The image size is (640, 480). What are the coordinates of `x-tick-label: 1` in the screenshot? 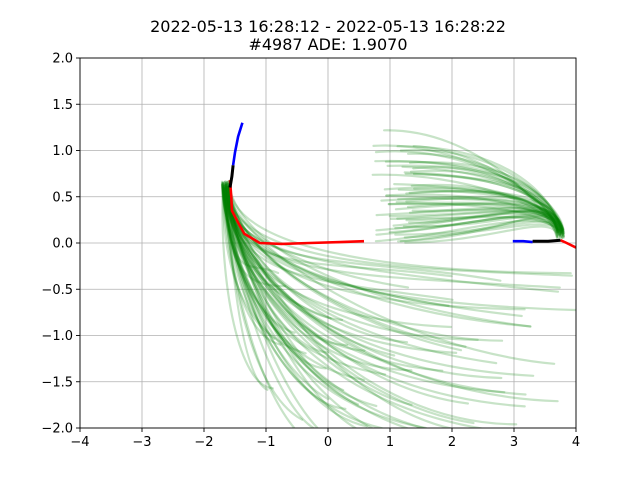 It's located at (390, 442).